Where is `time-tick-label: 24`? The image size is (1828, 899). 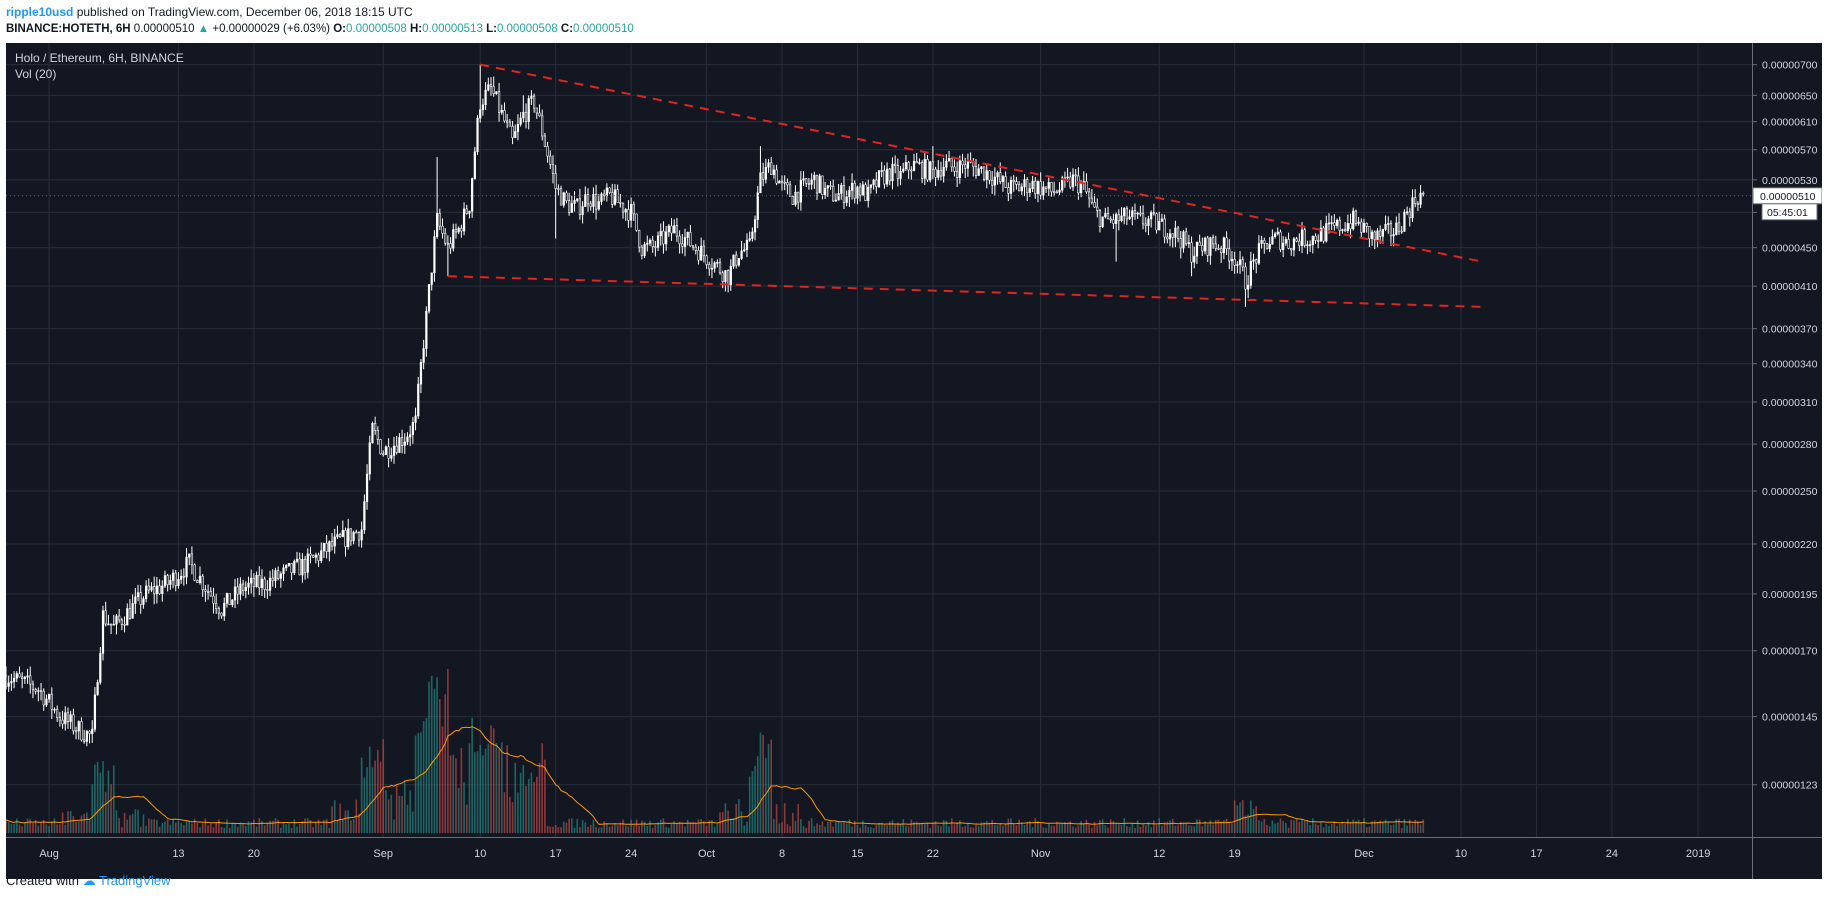
time-tick-label: 24 is located at coordinates (631, 854).